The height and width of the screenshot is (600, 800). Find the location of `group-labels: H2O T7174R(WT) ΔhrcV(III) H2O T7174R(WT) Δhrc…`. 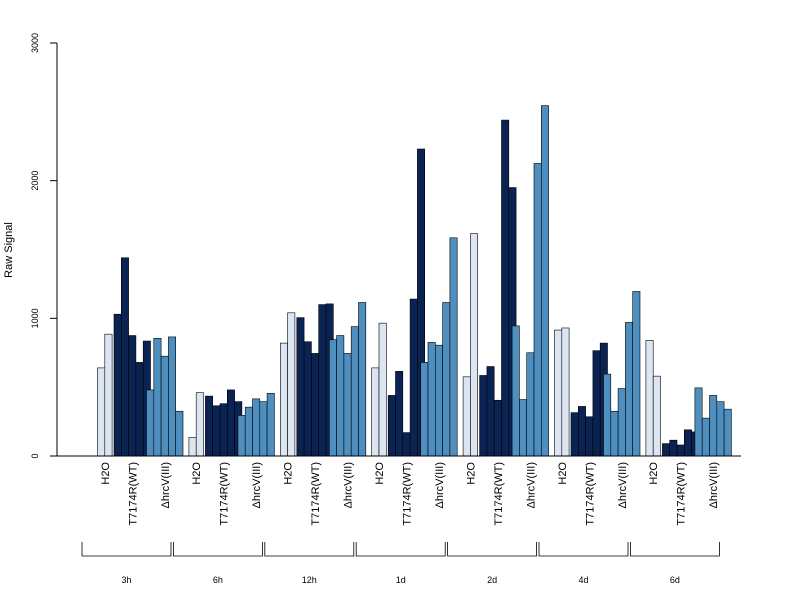

group-labels: H2O T7174R(WT) ΔhrcV(III) H2O T7174R(WT) Δhrc… is located at coordinates (410, 494).